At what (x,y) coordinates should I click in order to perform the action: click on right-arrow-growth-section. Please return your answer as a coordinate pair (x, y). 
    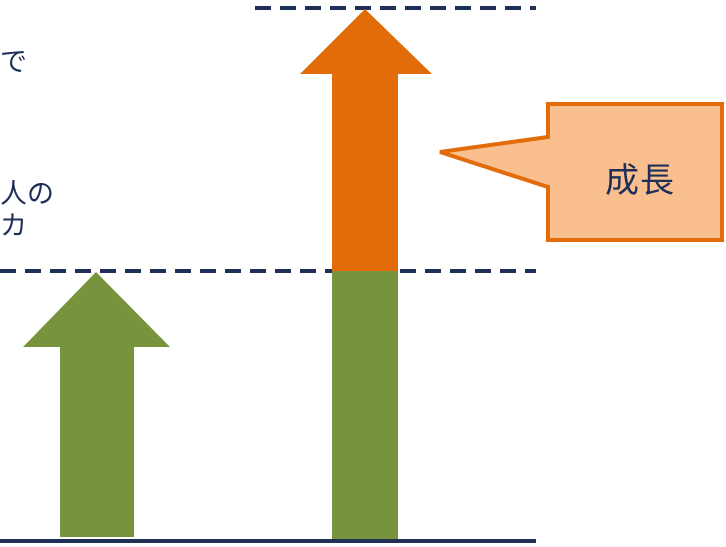
    Looking at the image, I should click on (366, 140).